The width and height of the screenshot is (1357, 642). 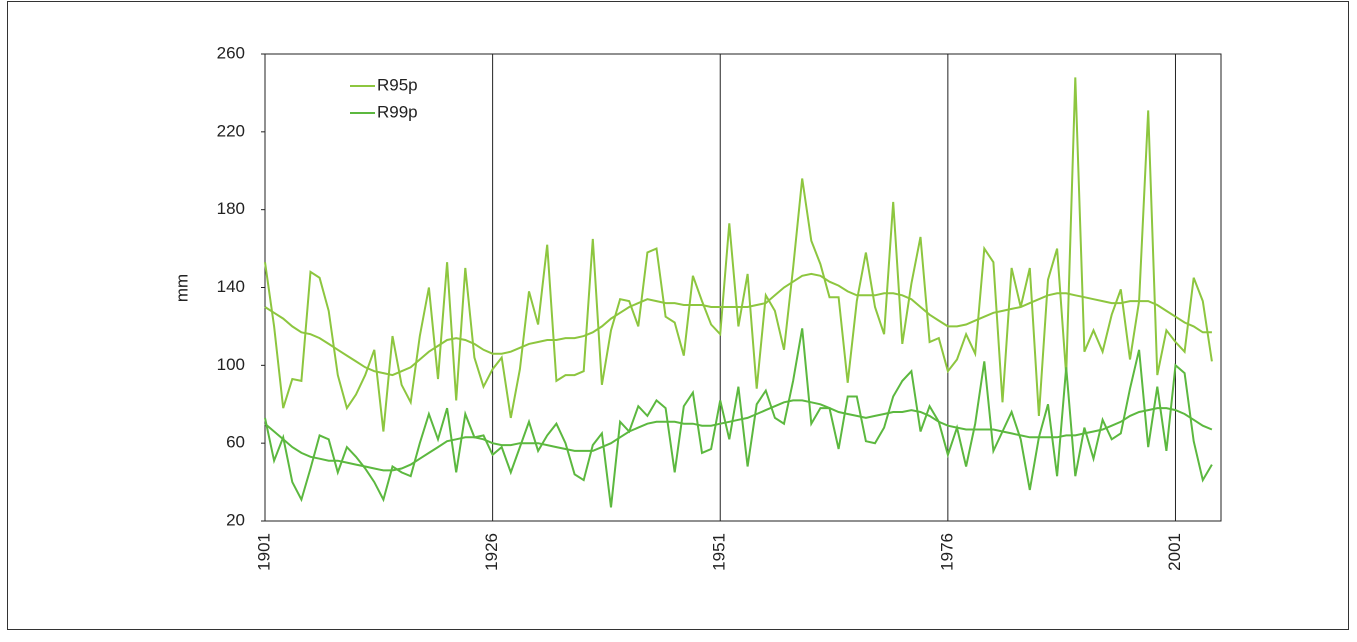 What do you see at coordinates (1174, 552) in the screenshot?
I see `x-tick-label: 2001` at bounding box center [1174, 552].